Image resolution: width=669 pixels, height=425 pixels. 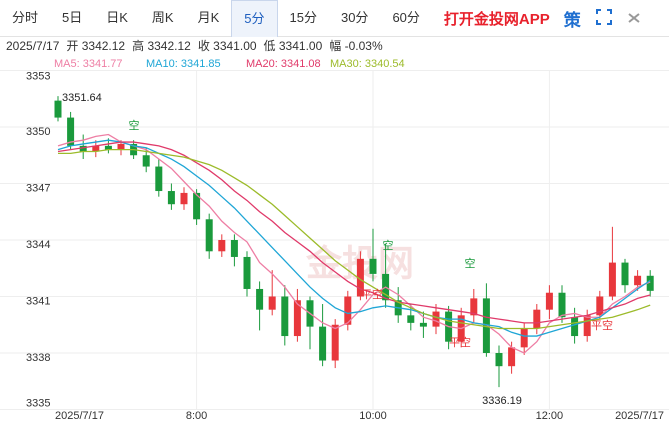 What do you see at coordinates (254, 18) in the screenshot?
I see `tab: 5分` at bounding box center [254, 18].